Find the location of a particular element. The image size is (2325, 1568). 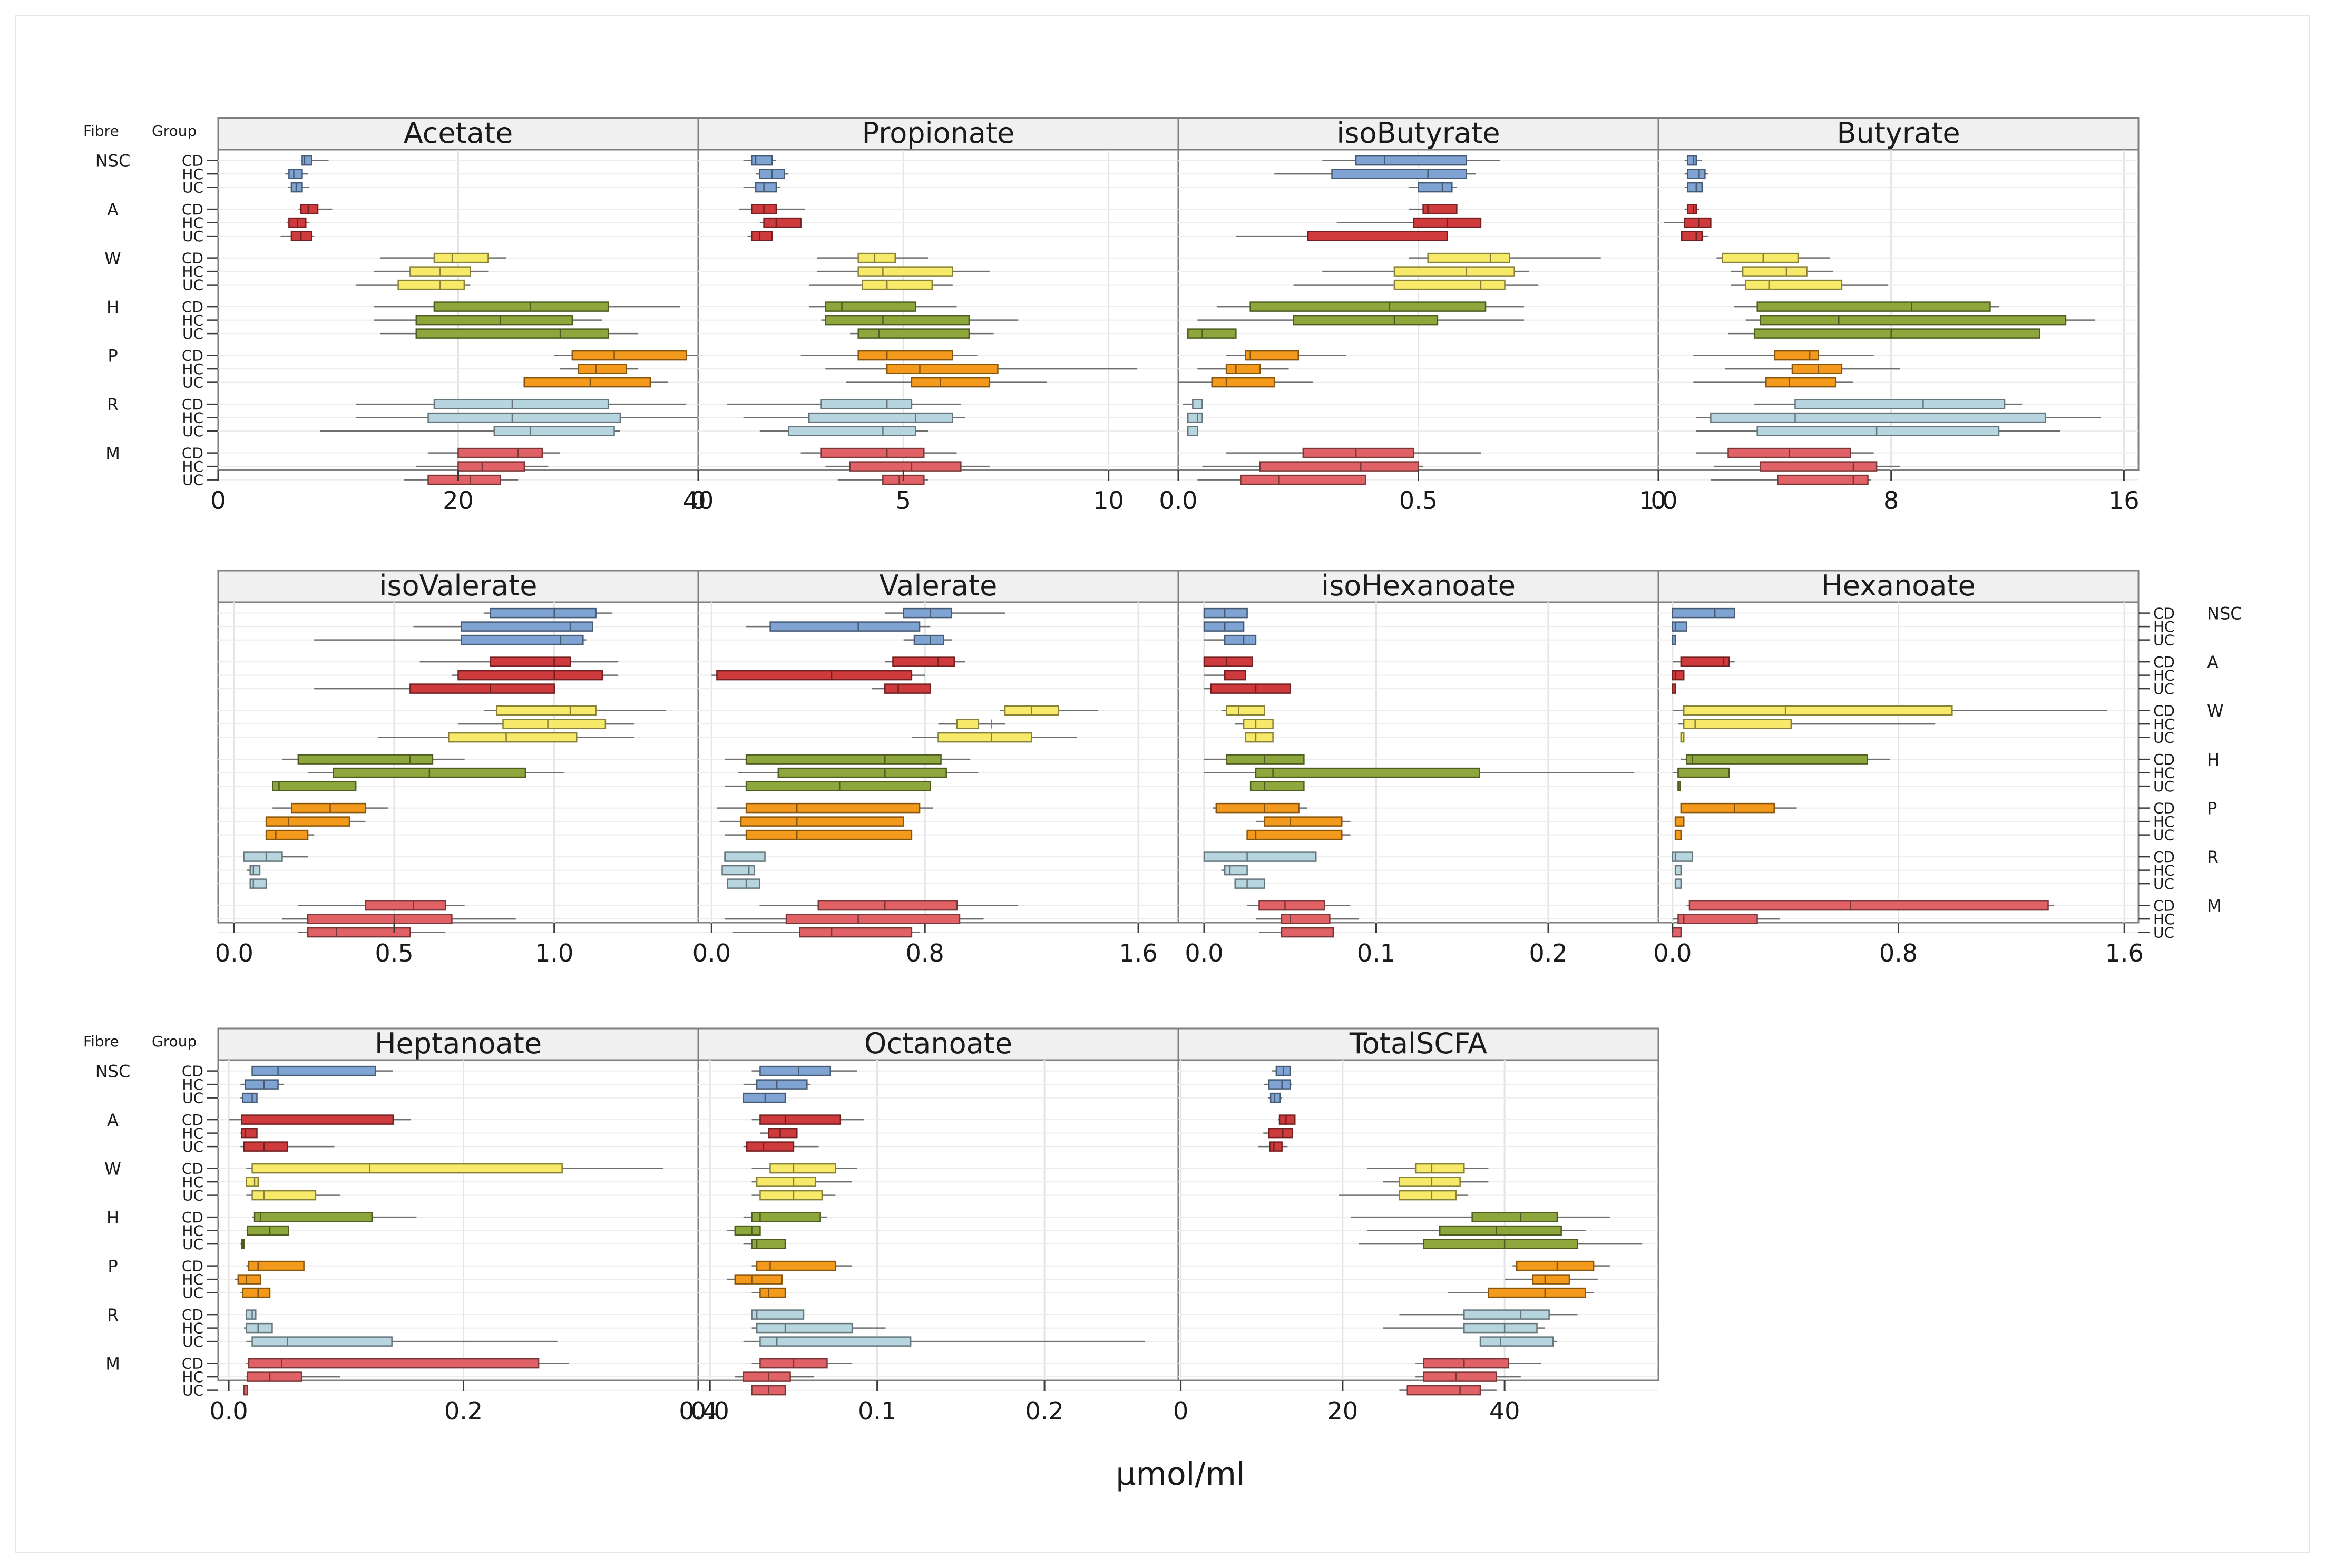

x-tick-label: 40 is located at coordinates (698, 500).